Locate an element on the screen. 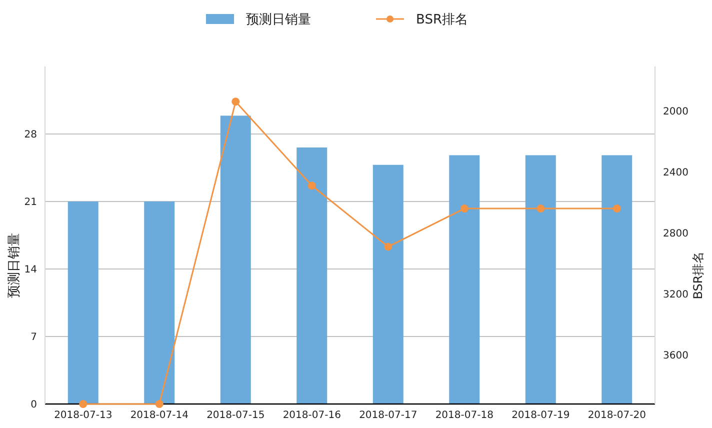  x-tick-label: 2018-07-15 is located at coordinates (235, 415).